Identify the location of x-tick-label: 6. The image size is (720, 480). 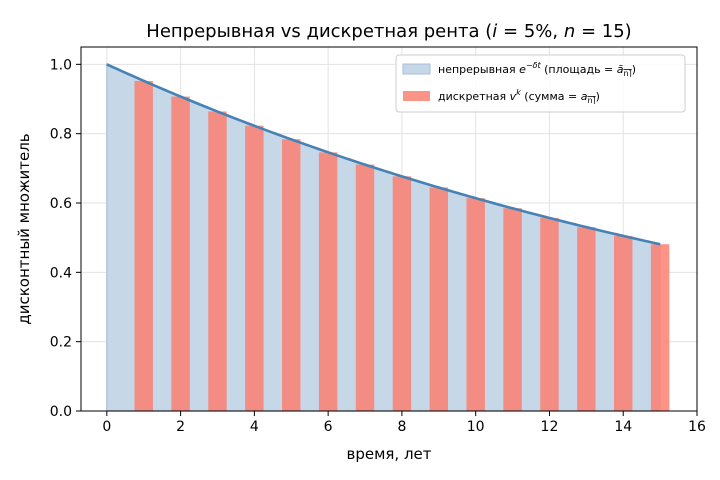
(328, 427).